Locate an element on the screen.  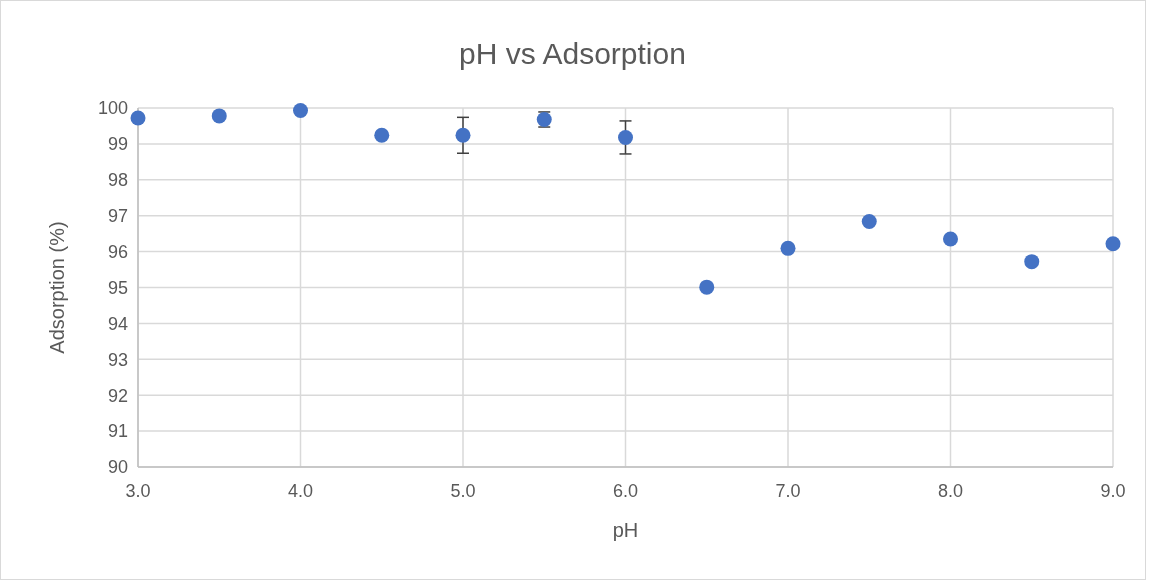
x-tick-label: 8.0 is located at coordinates (950, 491).